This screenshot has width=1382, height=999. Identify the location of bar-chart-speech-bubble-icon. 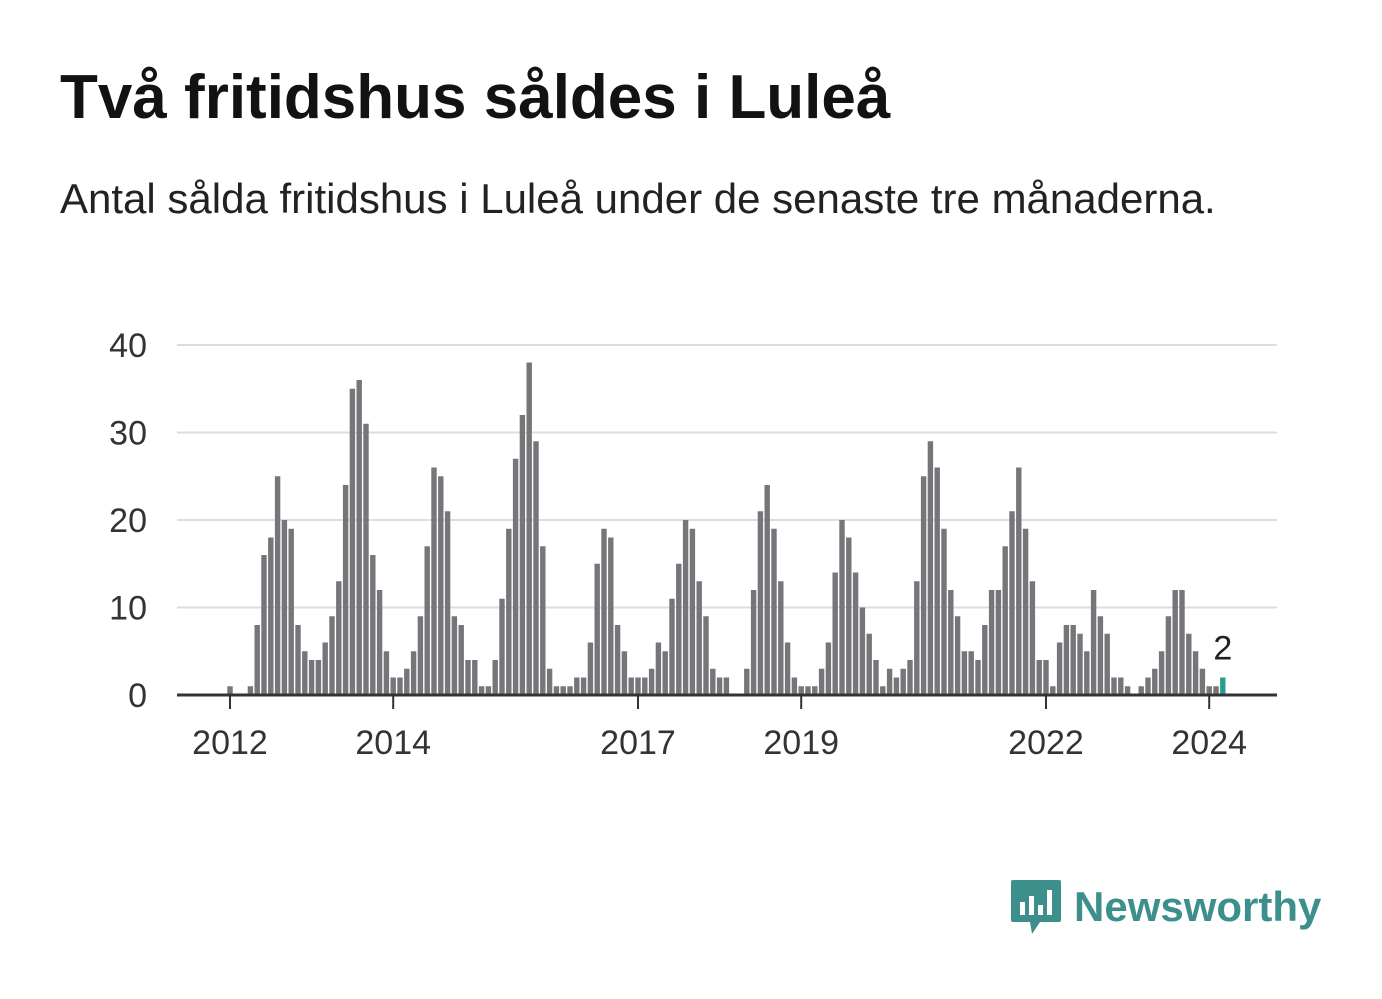
(1036, 907).